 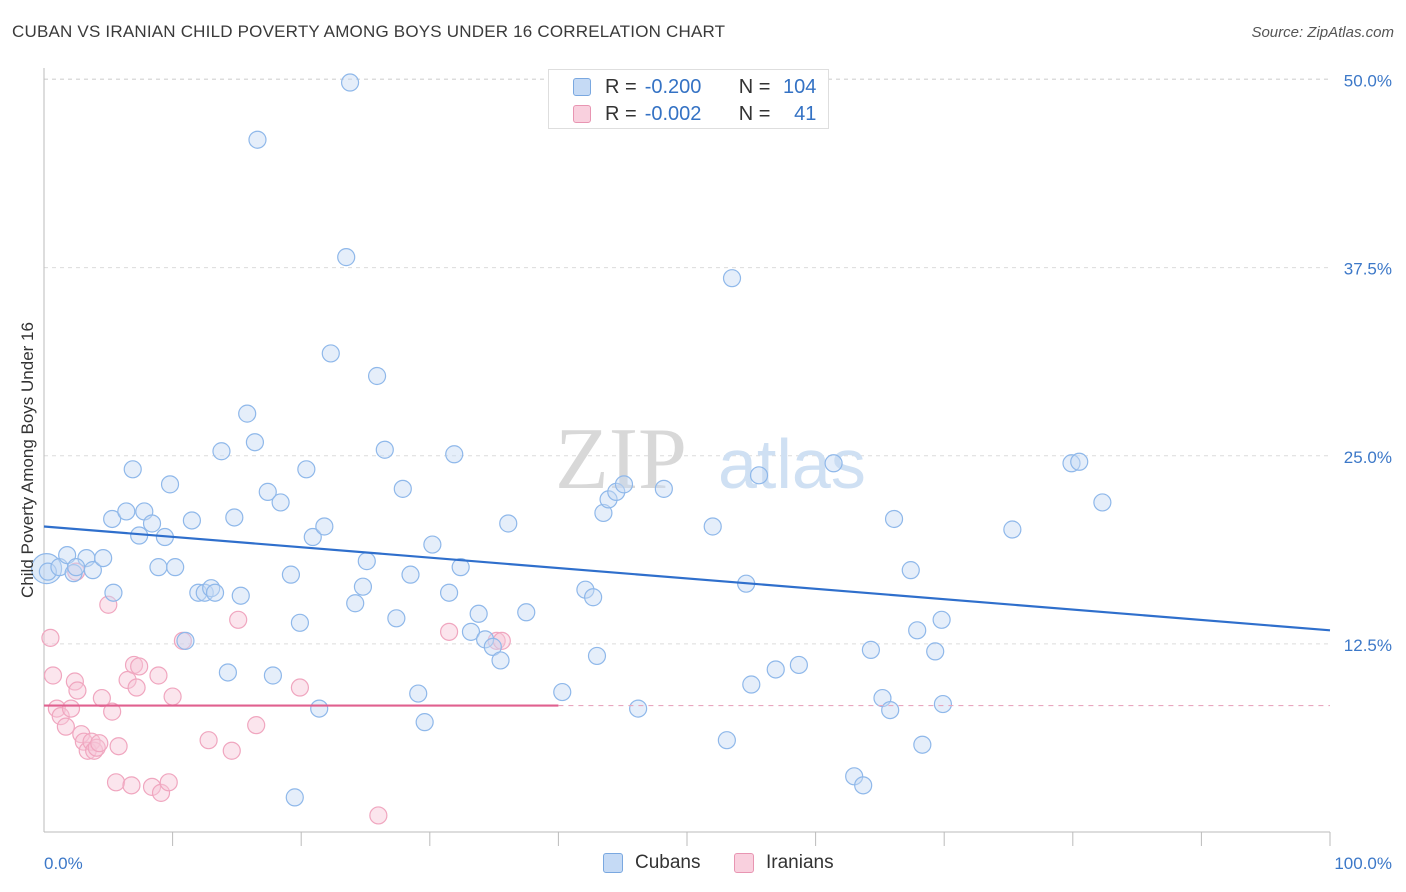 What do you see at coordinates (694, 114) in the screenshot?
I see `legend-row-iranians: R = -0.002 N = 41` at bounding box center [694, 114].